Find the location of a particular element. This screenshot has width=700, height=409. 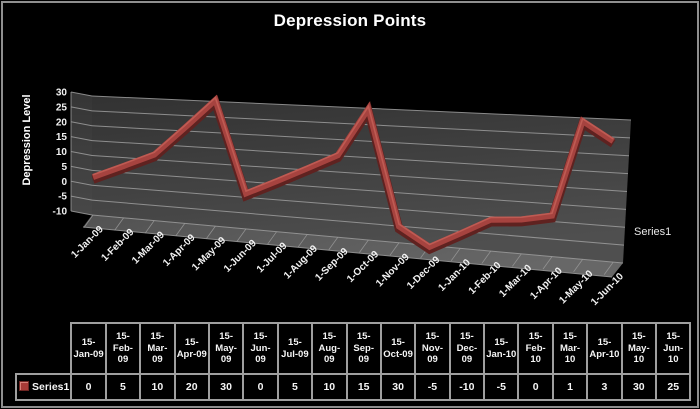

table-date-header: 15-Mar-10 is located at coordinates (570, 348).